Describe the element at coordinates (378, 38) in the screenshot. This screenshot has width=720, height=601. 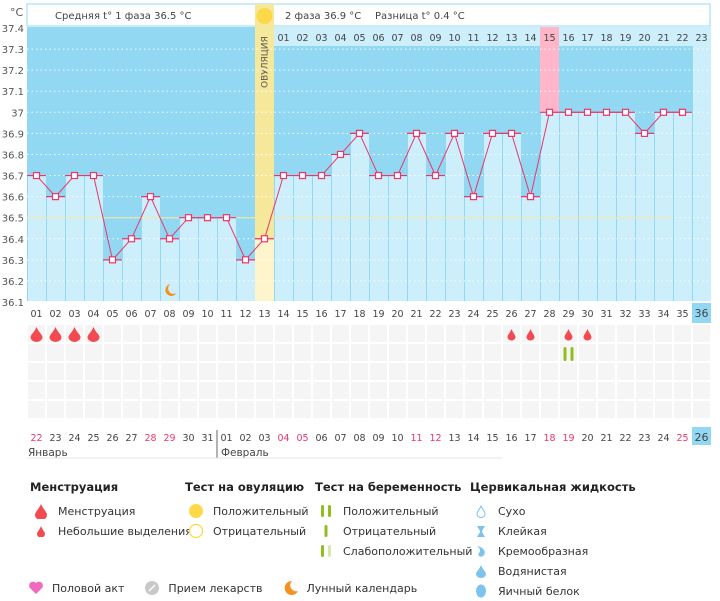
I see `phase2-day-label: 06` at that location.